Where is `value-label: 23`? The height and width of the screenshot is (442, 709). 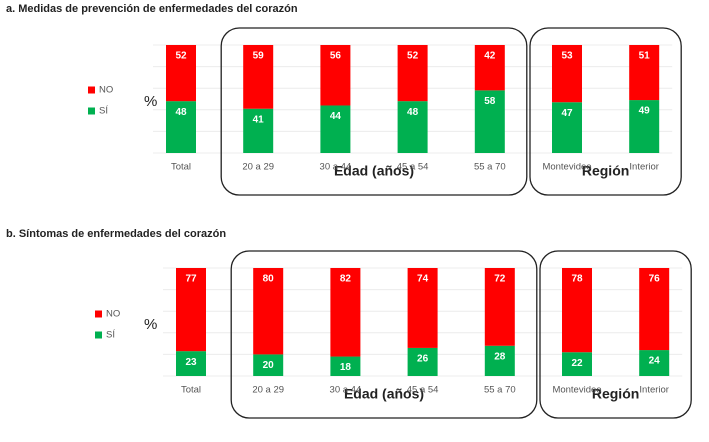
value-label: 23 is located at coordinates (191, 362).